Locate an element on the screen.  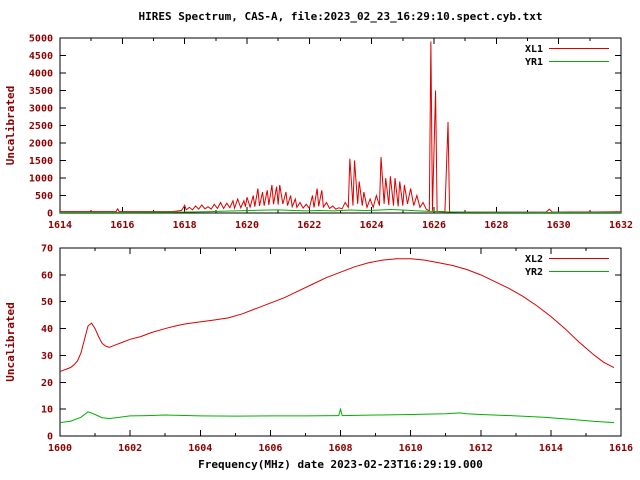
y-tick-label: 1500 is located at coordinates (41, 161).